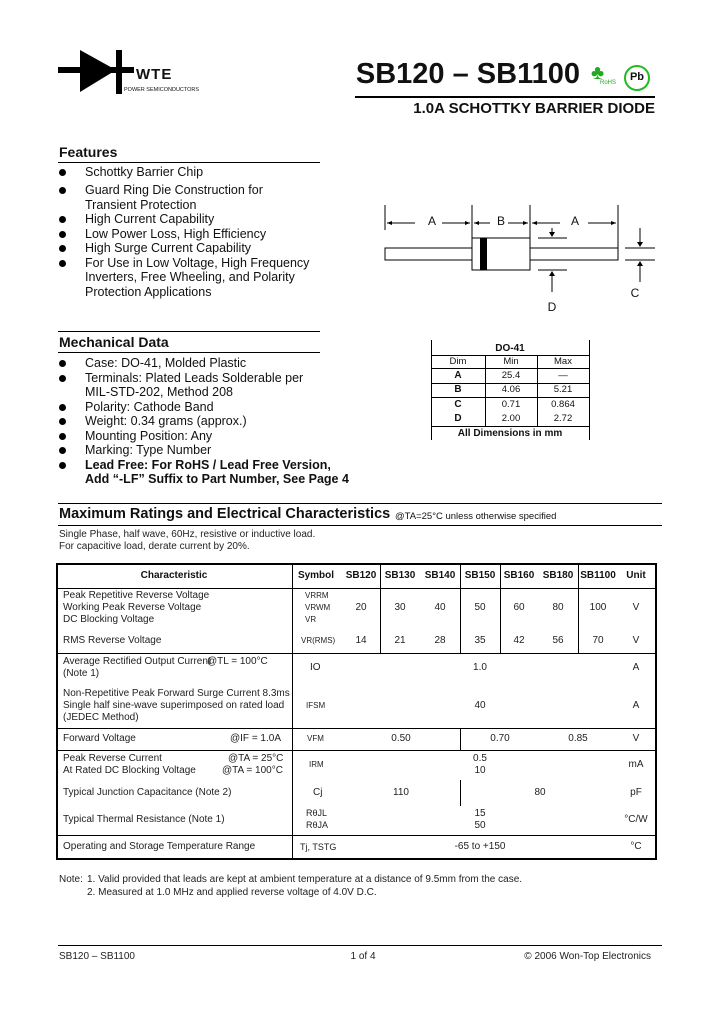 The width and height of the screenshot is (720, 1012). What do you see at coordinates (361, 607) in the screenshot?
I see `table-cell: 20` at bounding box center [361, 607].